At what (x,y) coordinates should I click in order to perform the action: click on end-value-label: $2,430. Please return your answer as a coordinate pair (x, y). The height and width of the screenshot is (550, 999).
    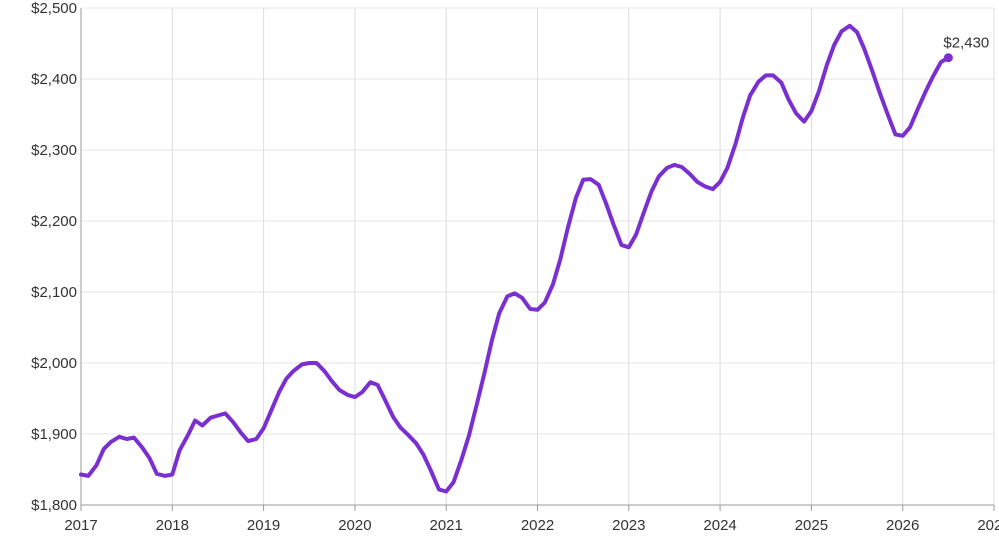
    Looking at the image, I should click on (966, 43).